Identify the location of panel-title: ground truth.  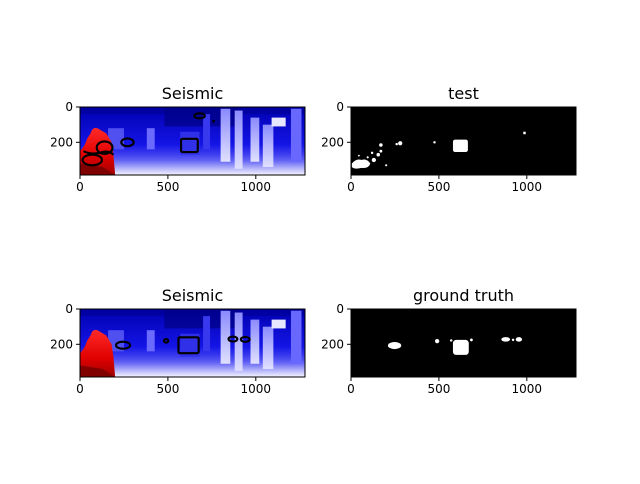
(463, 295).